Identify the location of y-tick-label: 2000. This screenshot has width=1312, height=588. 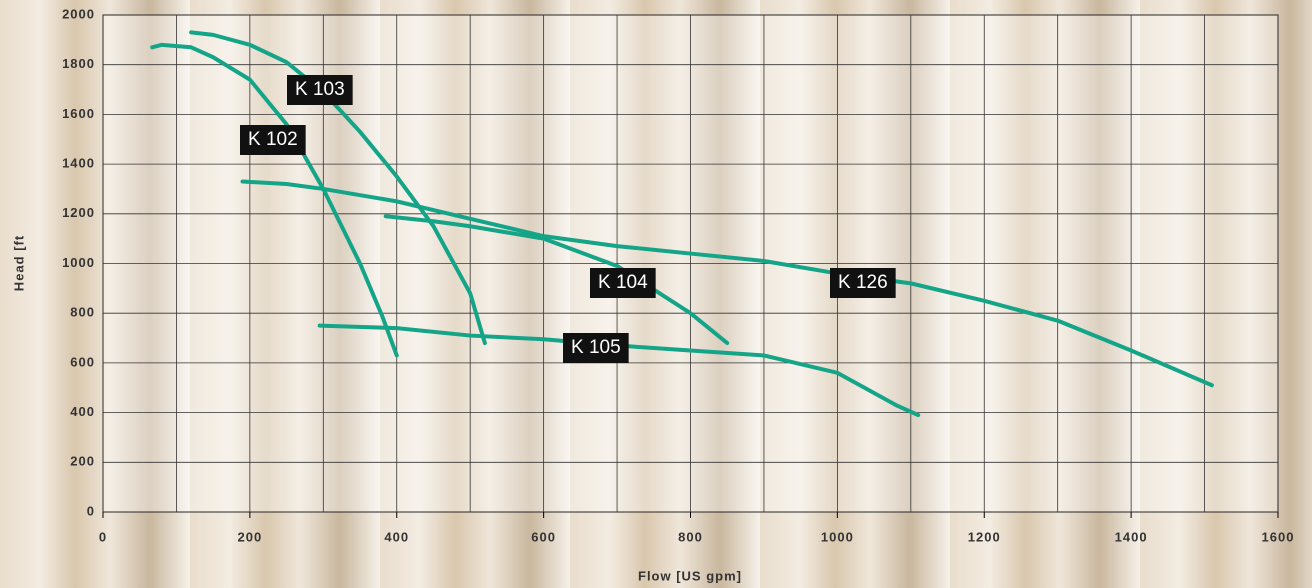
(78, 13).